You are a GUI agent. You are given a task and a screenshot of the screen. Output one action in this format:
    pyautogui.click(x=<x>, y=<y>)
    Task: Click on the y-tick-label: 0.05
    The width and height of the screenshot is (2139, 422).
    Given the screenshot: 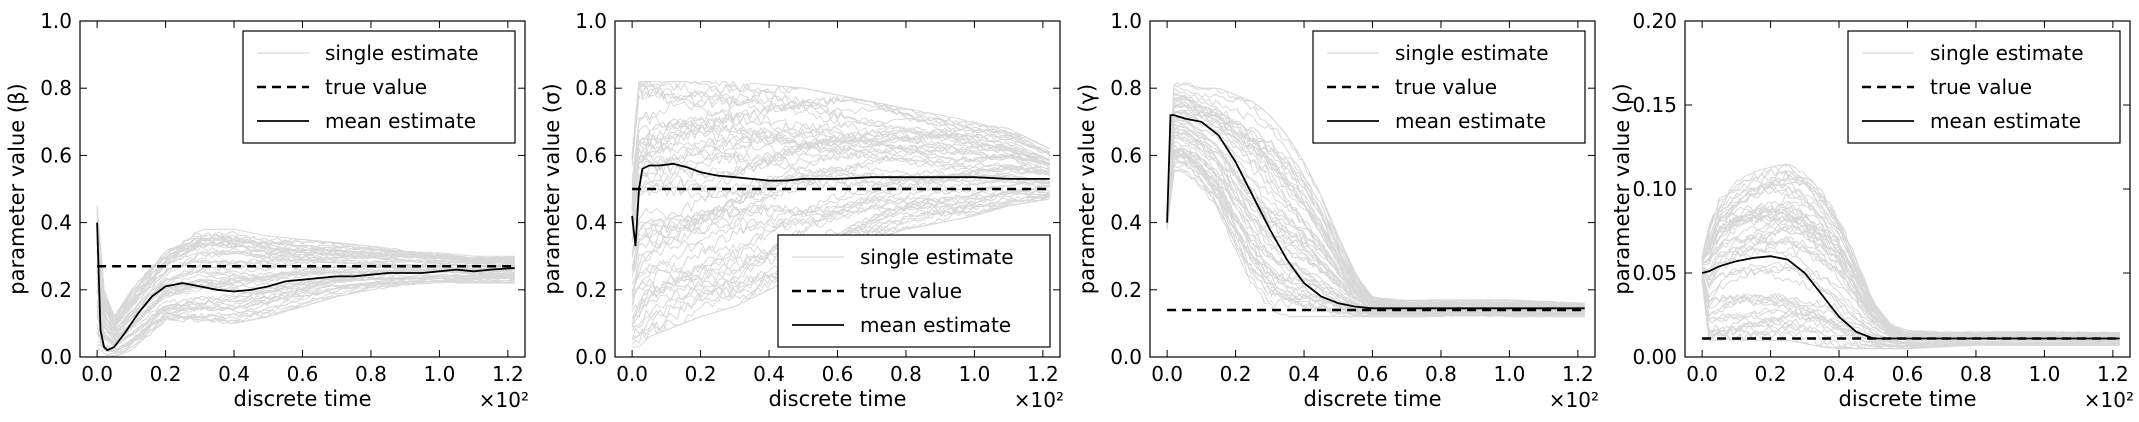 What is the action you would take?
    pyautogui.click(x=1654, y=273)
    